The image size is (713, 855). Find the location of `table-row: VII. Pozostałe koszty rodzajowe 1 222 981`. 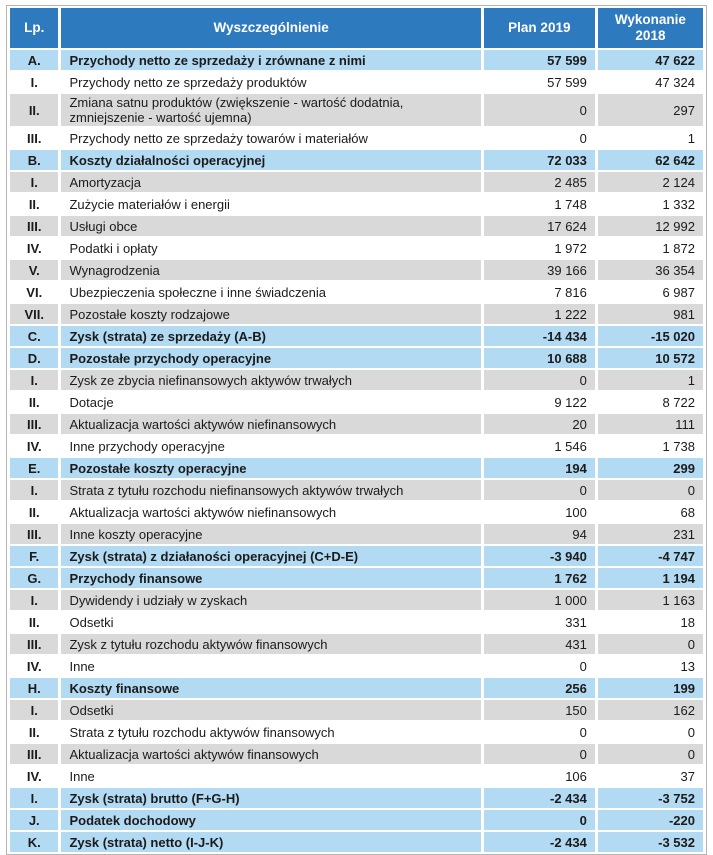

table-row: VII. Pozostałe koszty rodzajowe 1 222 981 is located at coordinates (356, 314).